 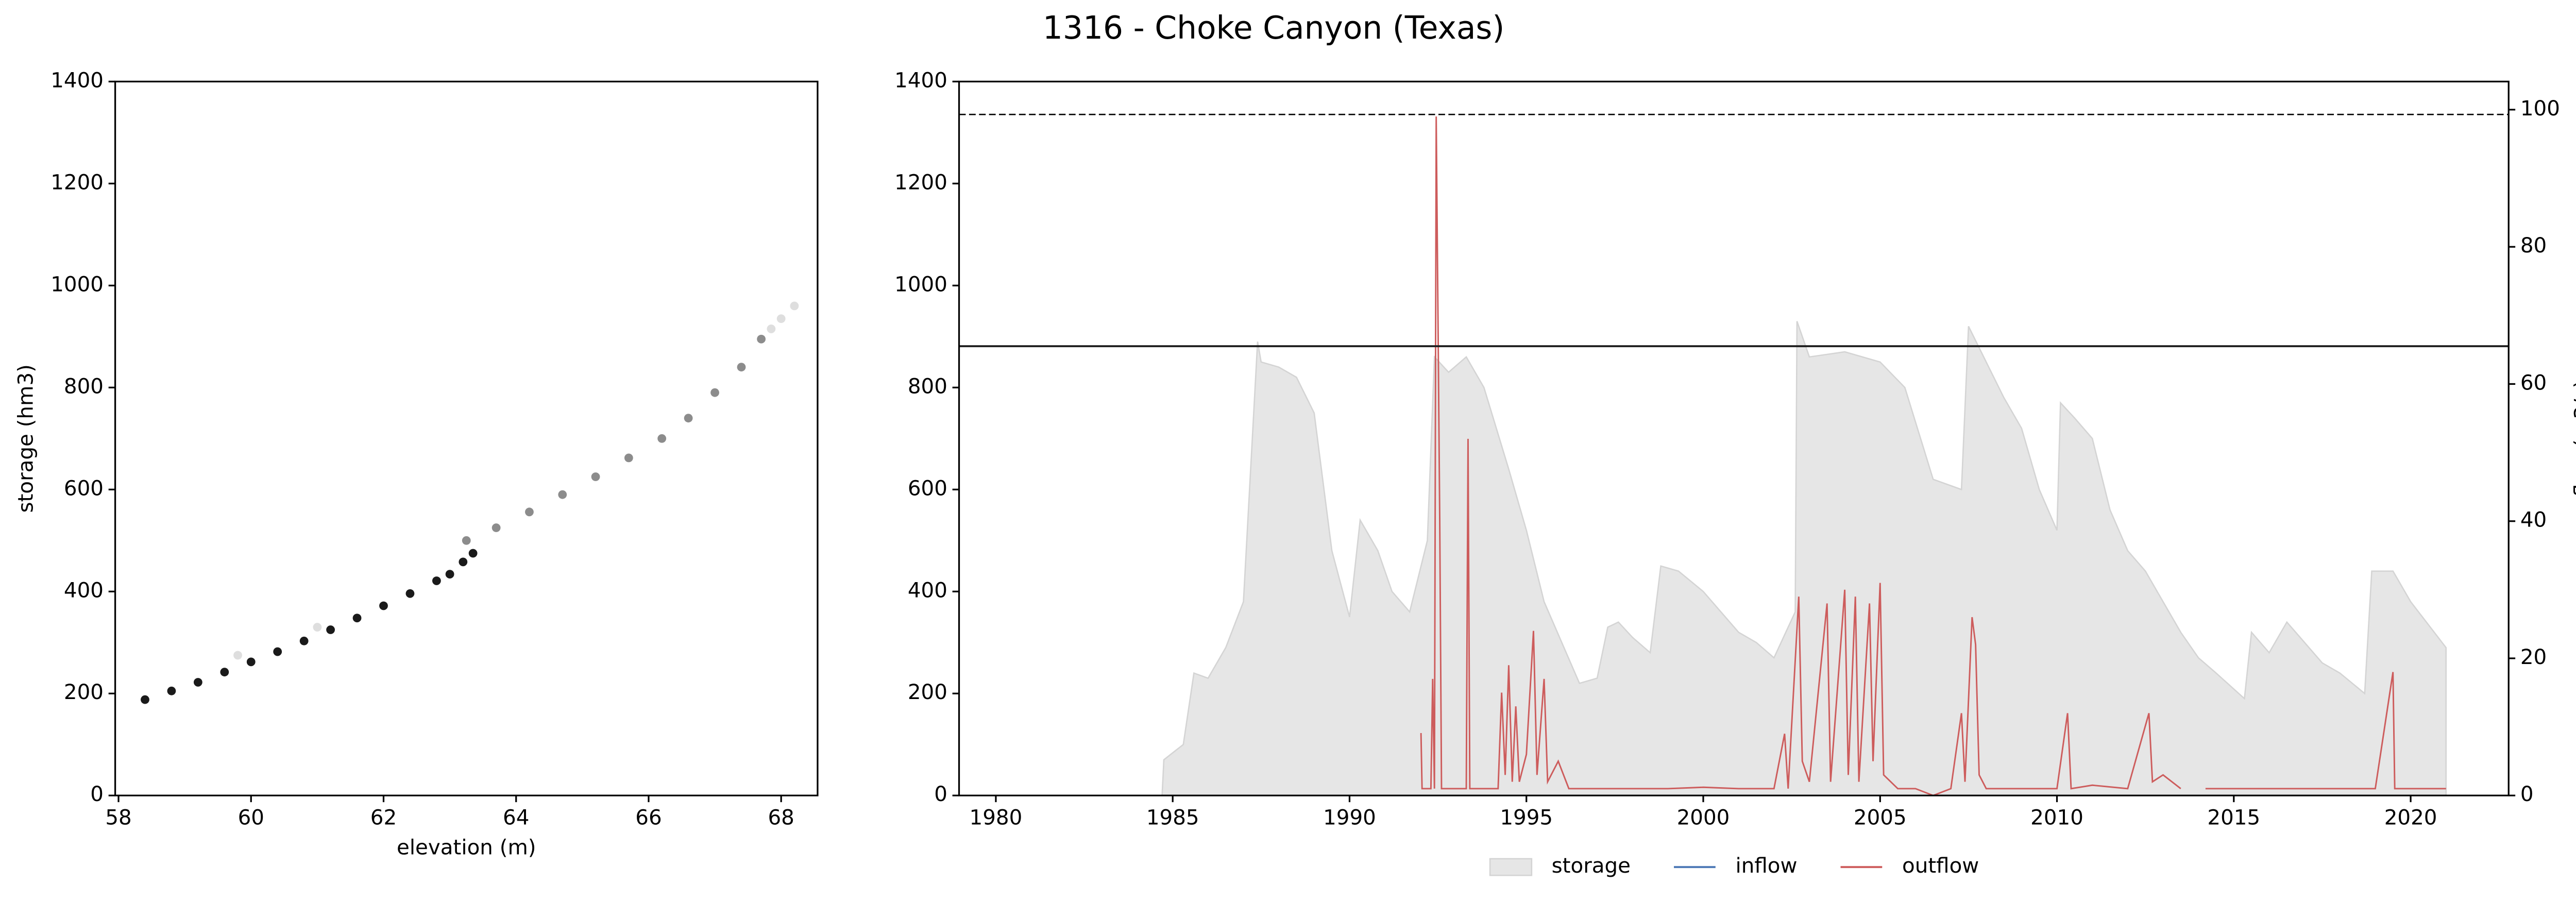 I want to click on y2-axis-label: flow (m3/s), so click(x=2573, y=439).